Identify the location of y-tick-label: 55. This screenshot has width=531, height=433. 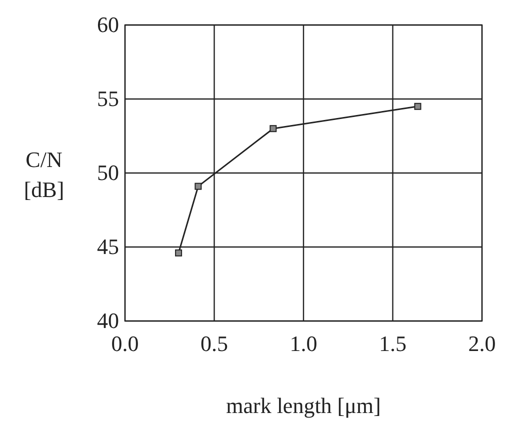
(108, 98).